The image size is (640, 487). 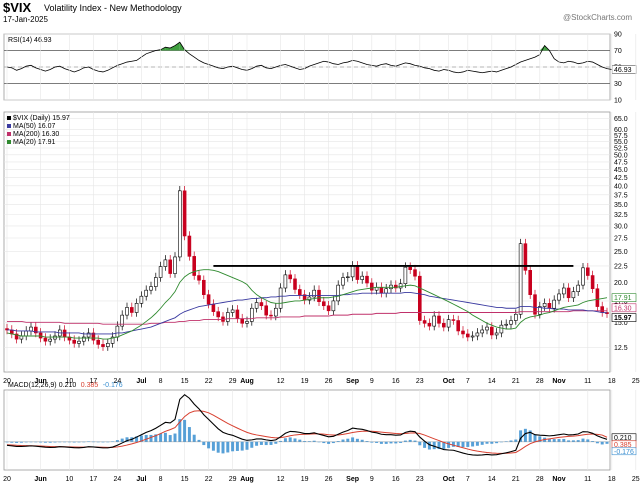 What do you see at coordinates (621, 162) in the screenshot?
I see `price-tick-label: 47.5` at bounding box center [621, 162].